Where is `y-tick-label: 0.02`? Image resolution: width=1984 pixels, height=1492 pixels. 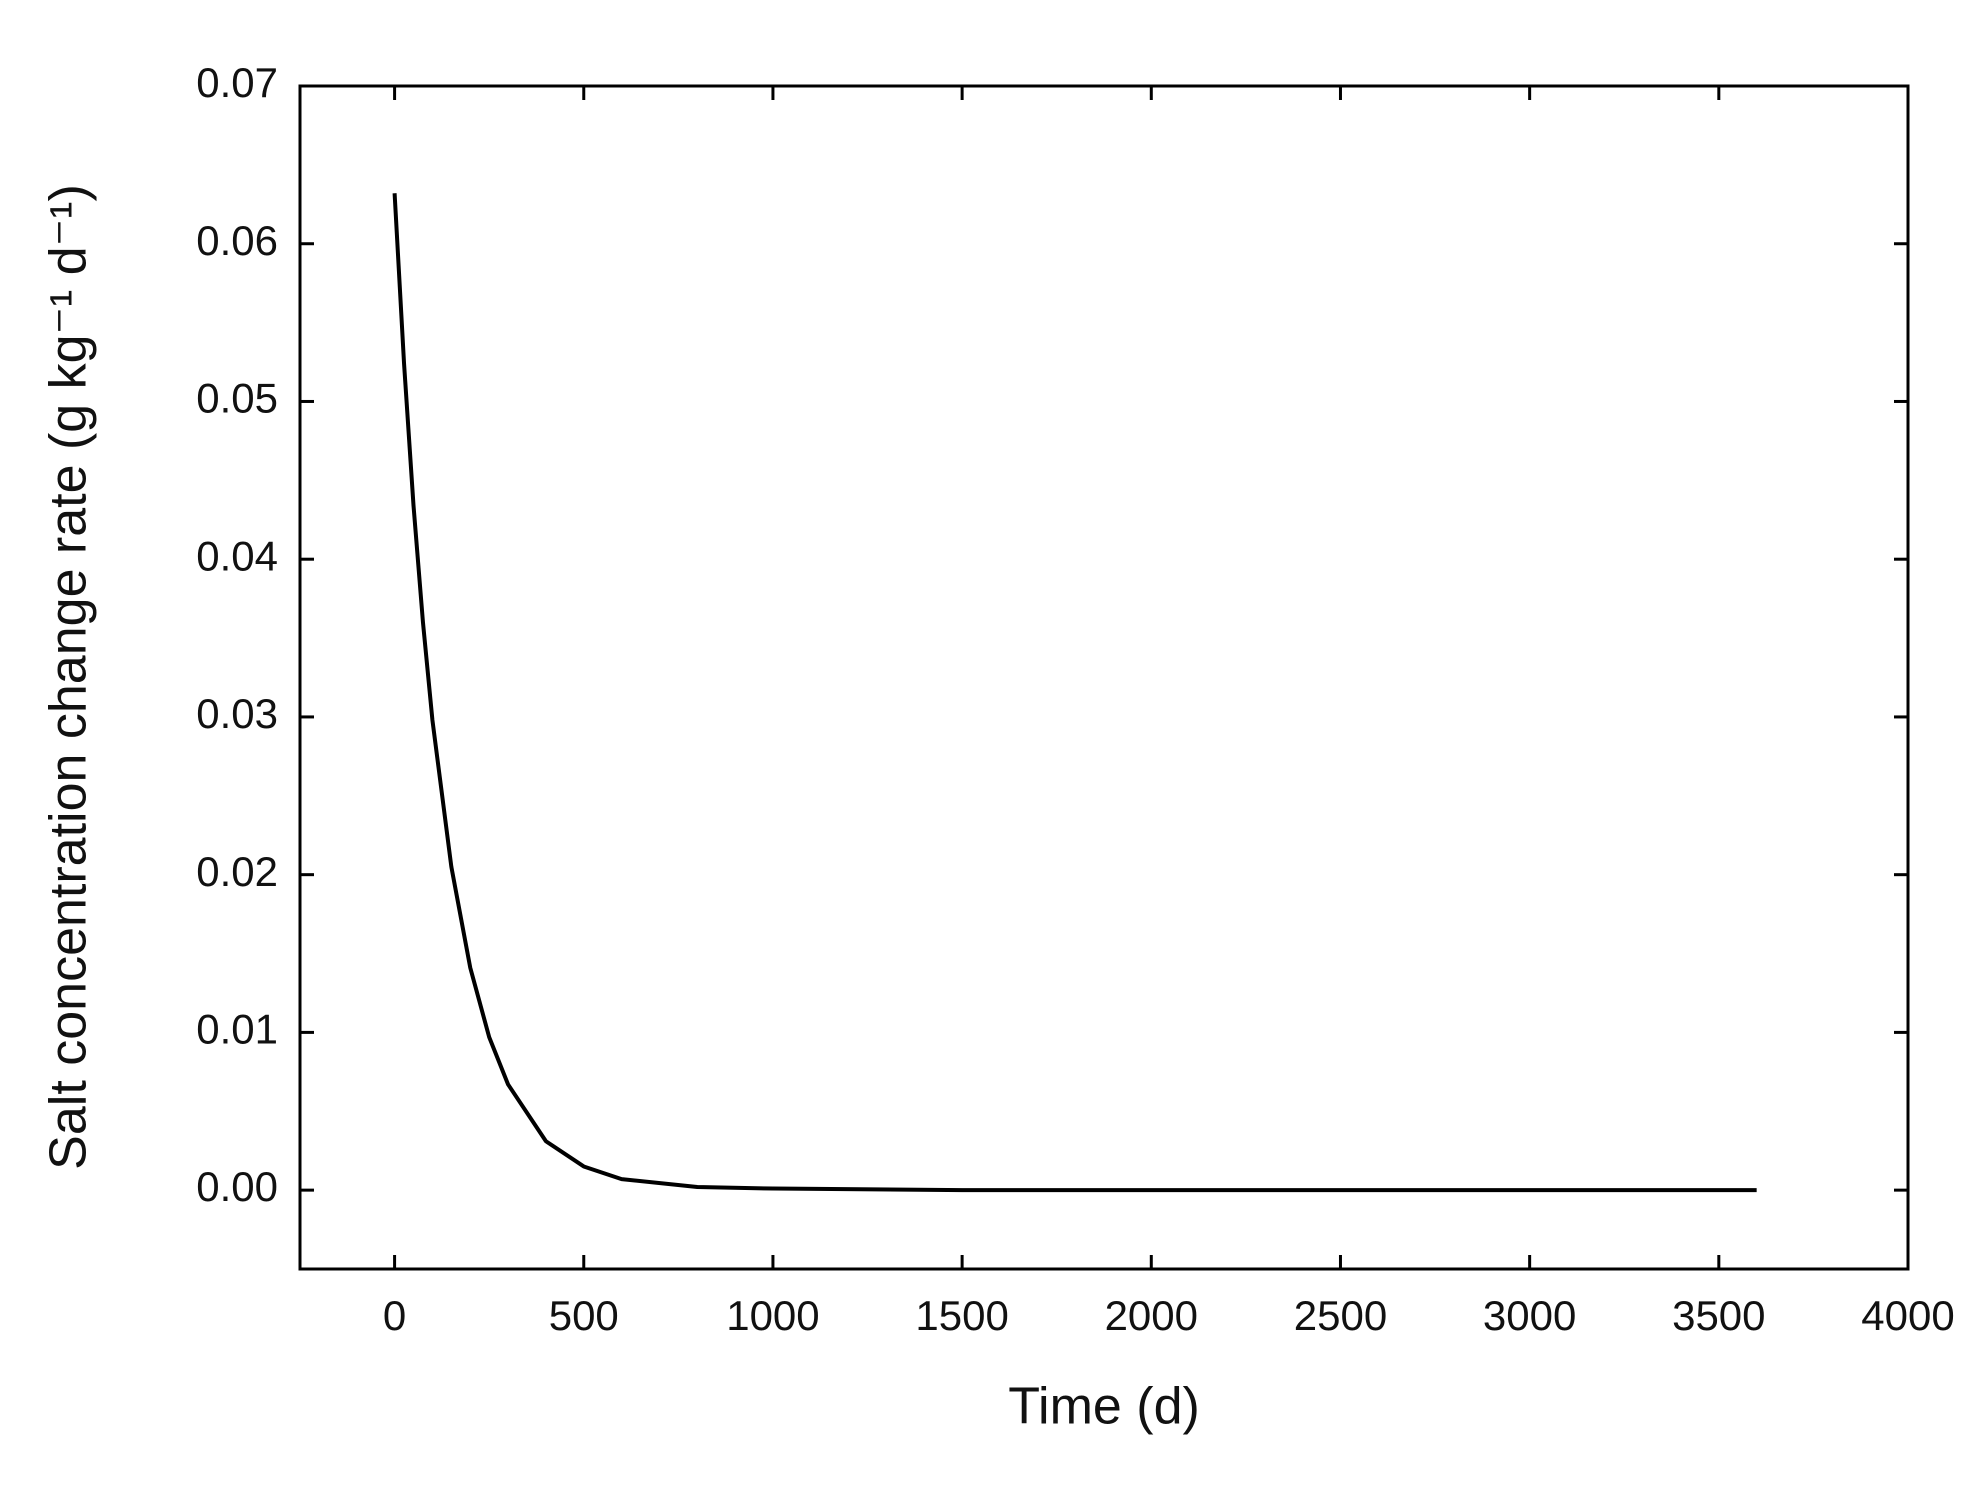 y-tick-label: 0.02 is located at coordinates (237, 871).